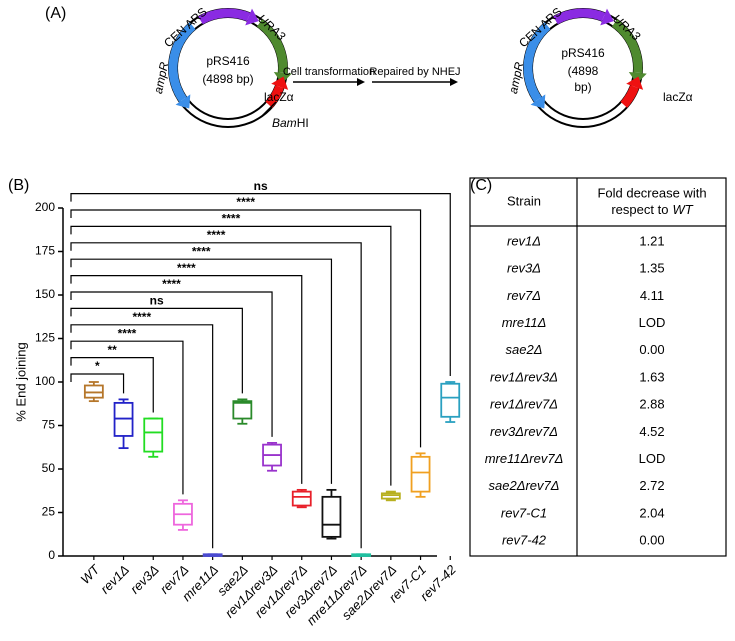  Describe the element at coordinates (651, 240) in the screenshot. I see `table-cell: 1.21` at that location.